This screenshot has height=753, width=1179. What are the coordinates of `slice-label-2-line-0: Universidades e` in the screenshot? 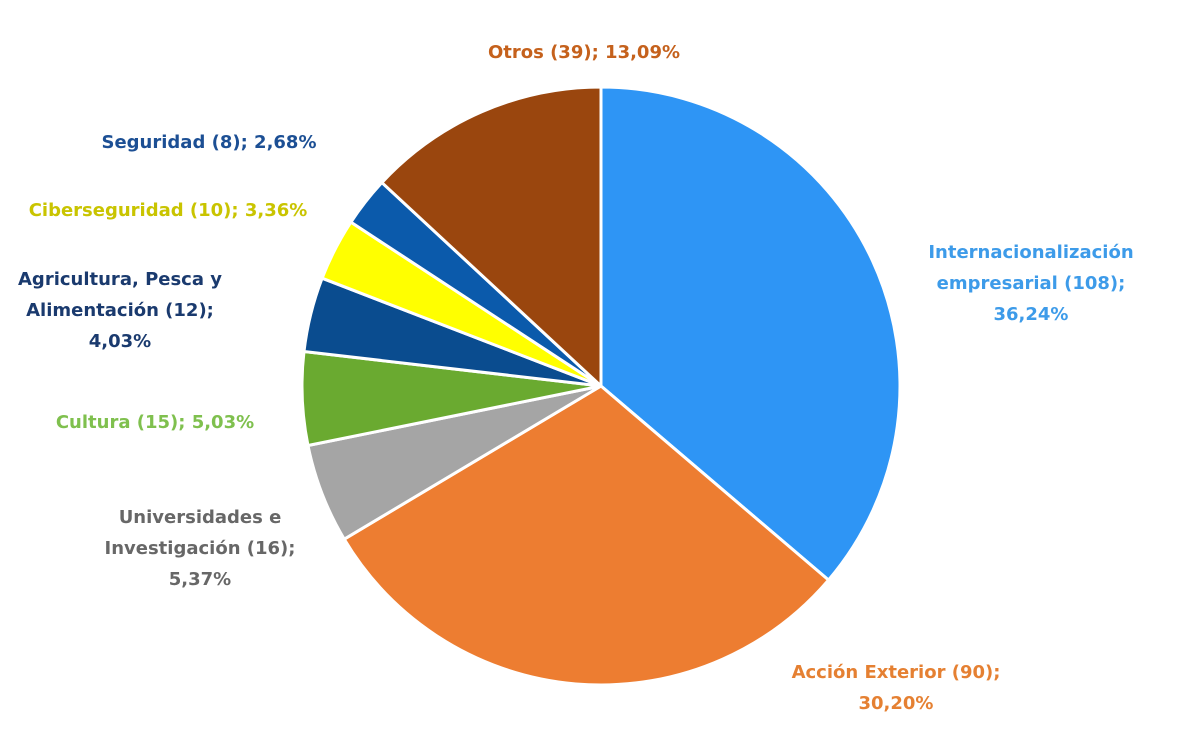 It's located at (200, 517).